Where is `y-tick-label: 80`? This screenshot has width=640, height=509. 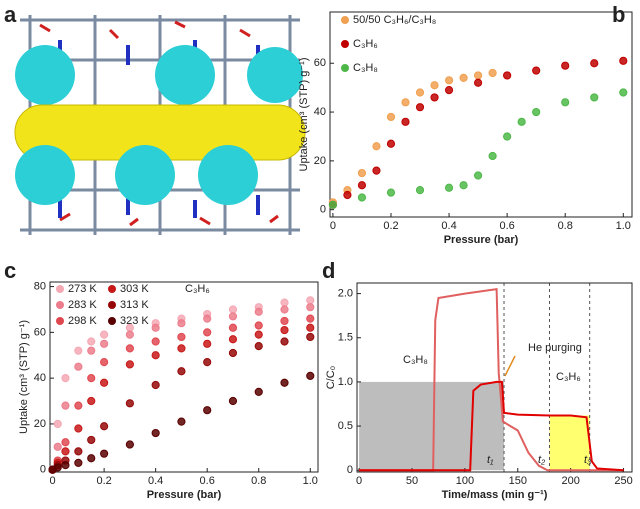 y-tick-label: 80 is located at coordinates (40, 286).